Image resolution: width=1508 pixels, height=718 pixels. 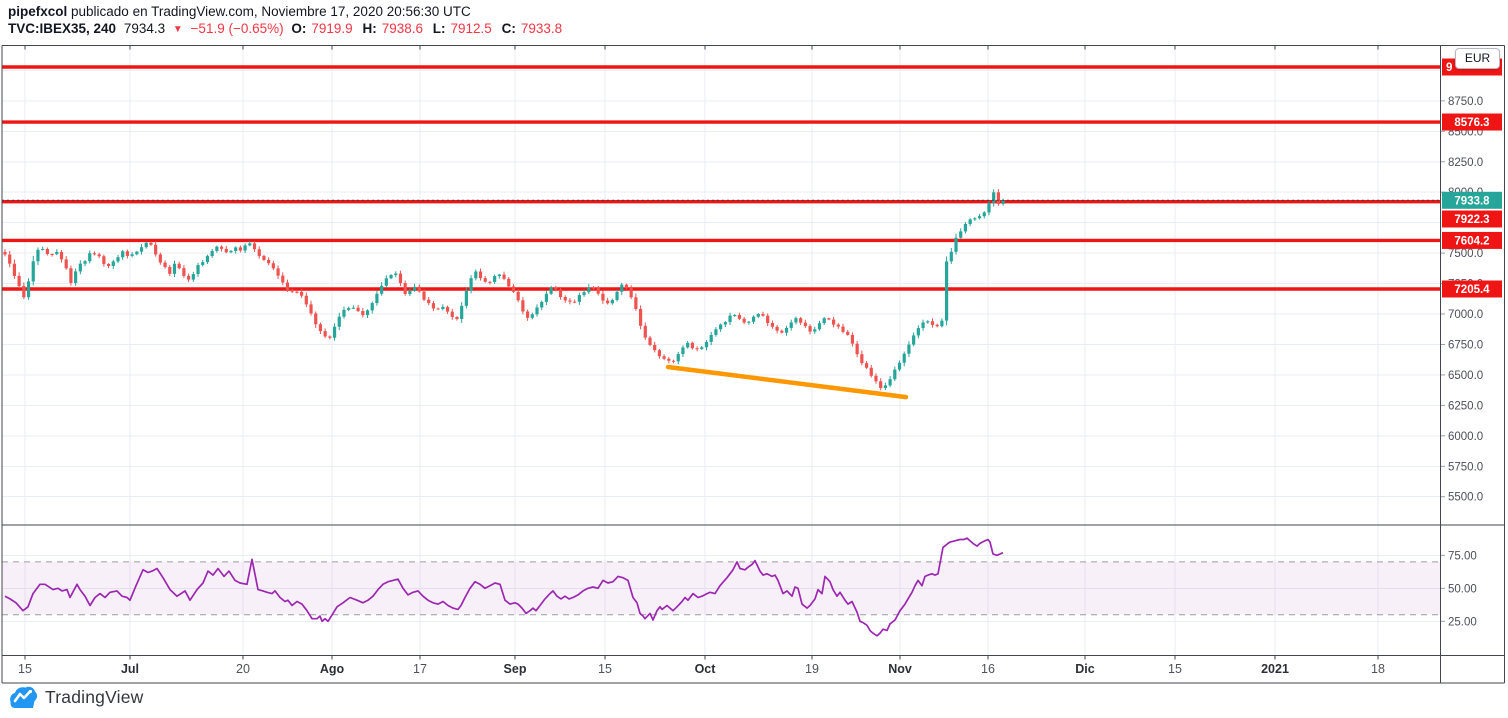 I want to click on svg-text: 8250.0, so click(x=1465, y=163).